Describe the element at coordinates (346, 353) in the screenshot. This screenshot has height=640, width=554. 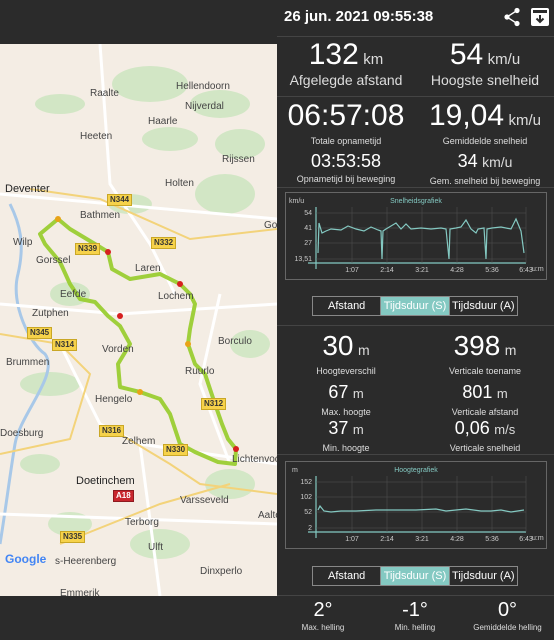
I see `stat-elevation-diff: 30 m Hoogteverschil` at that location.